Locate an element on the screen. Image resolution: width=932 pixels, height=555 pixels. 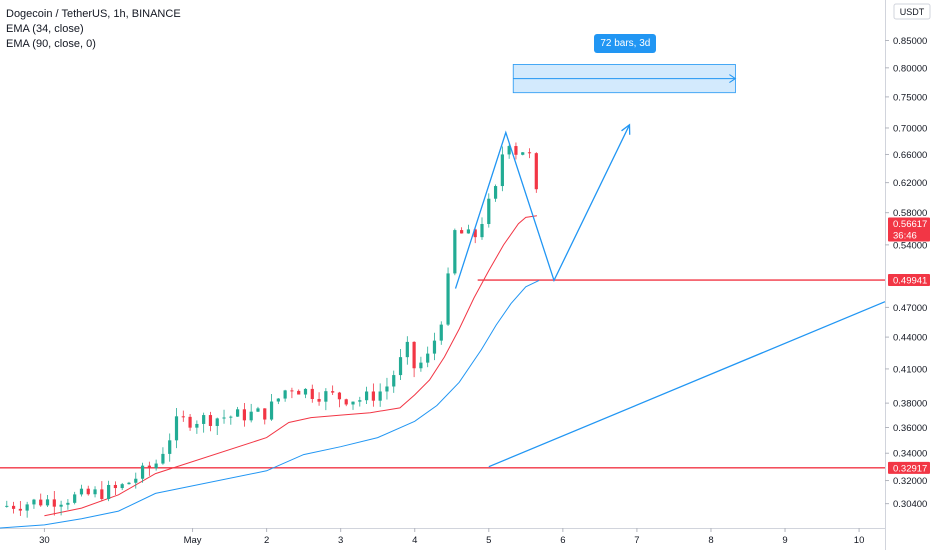
ema-90-label: EMA (90, close, 0) is located at coordinates (51, 44).